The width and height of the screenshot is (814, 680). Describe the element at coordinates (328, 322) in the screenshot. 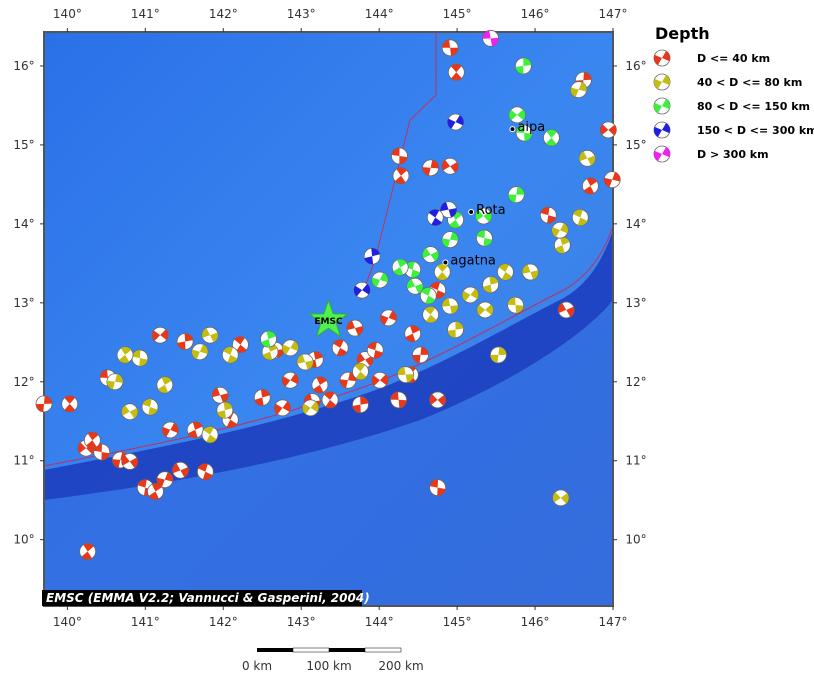

I see `station-label: EMSC` at that location.